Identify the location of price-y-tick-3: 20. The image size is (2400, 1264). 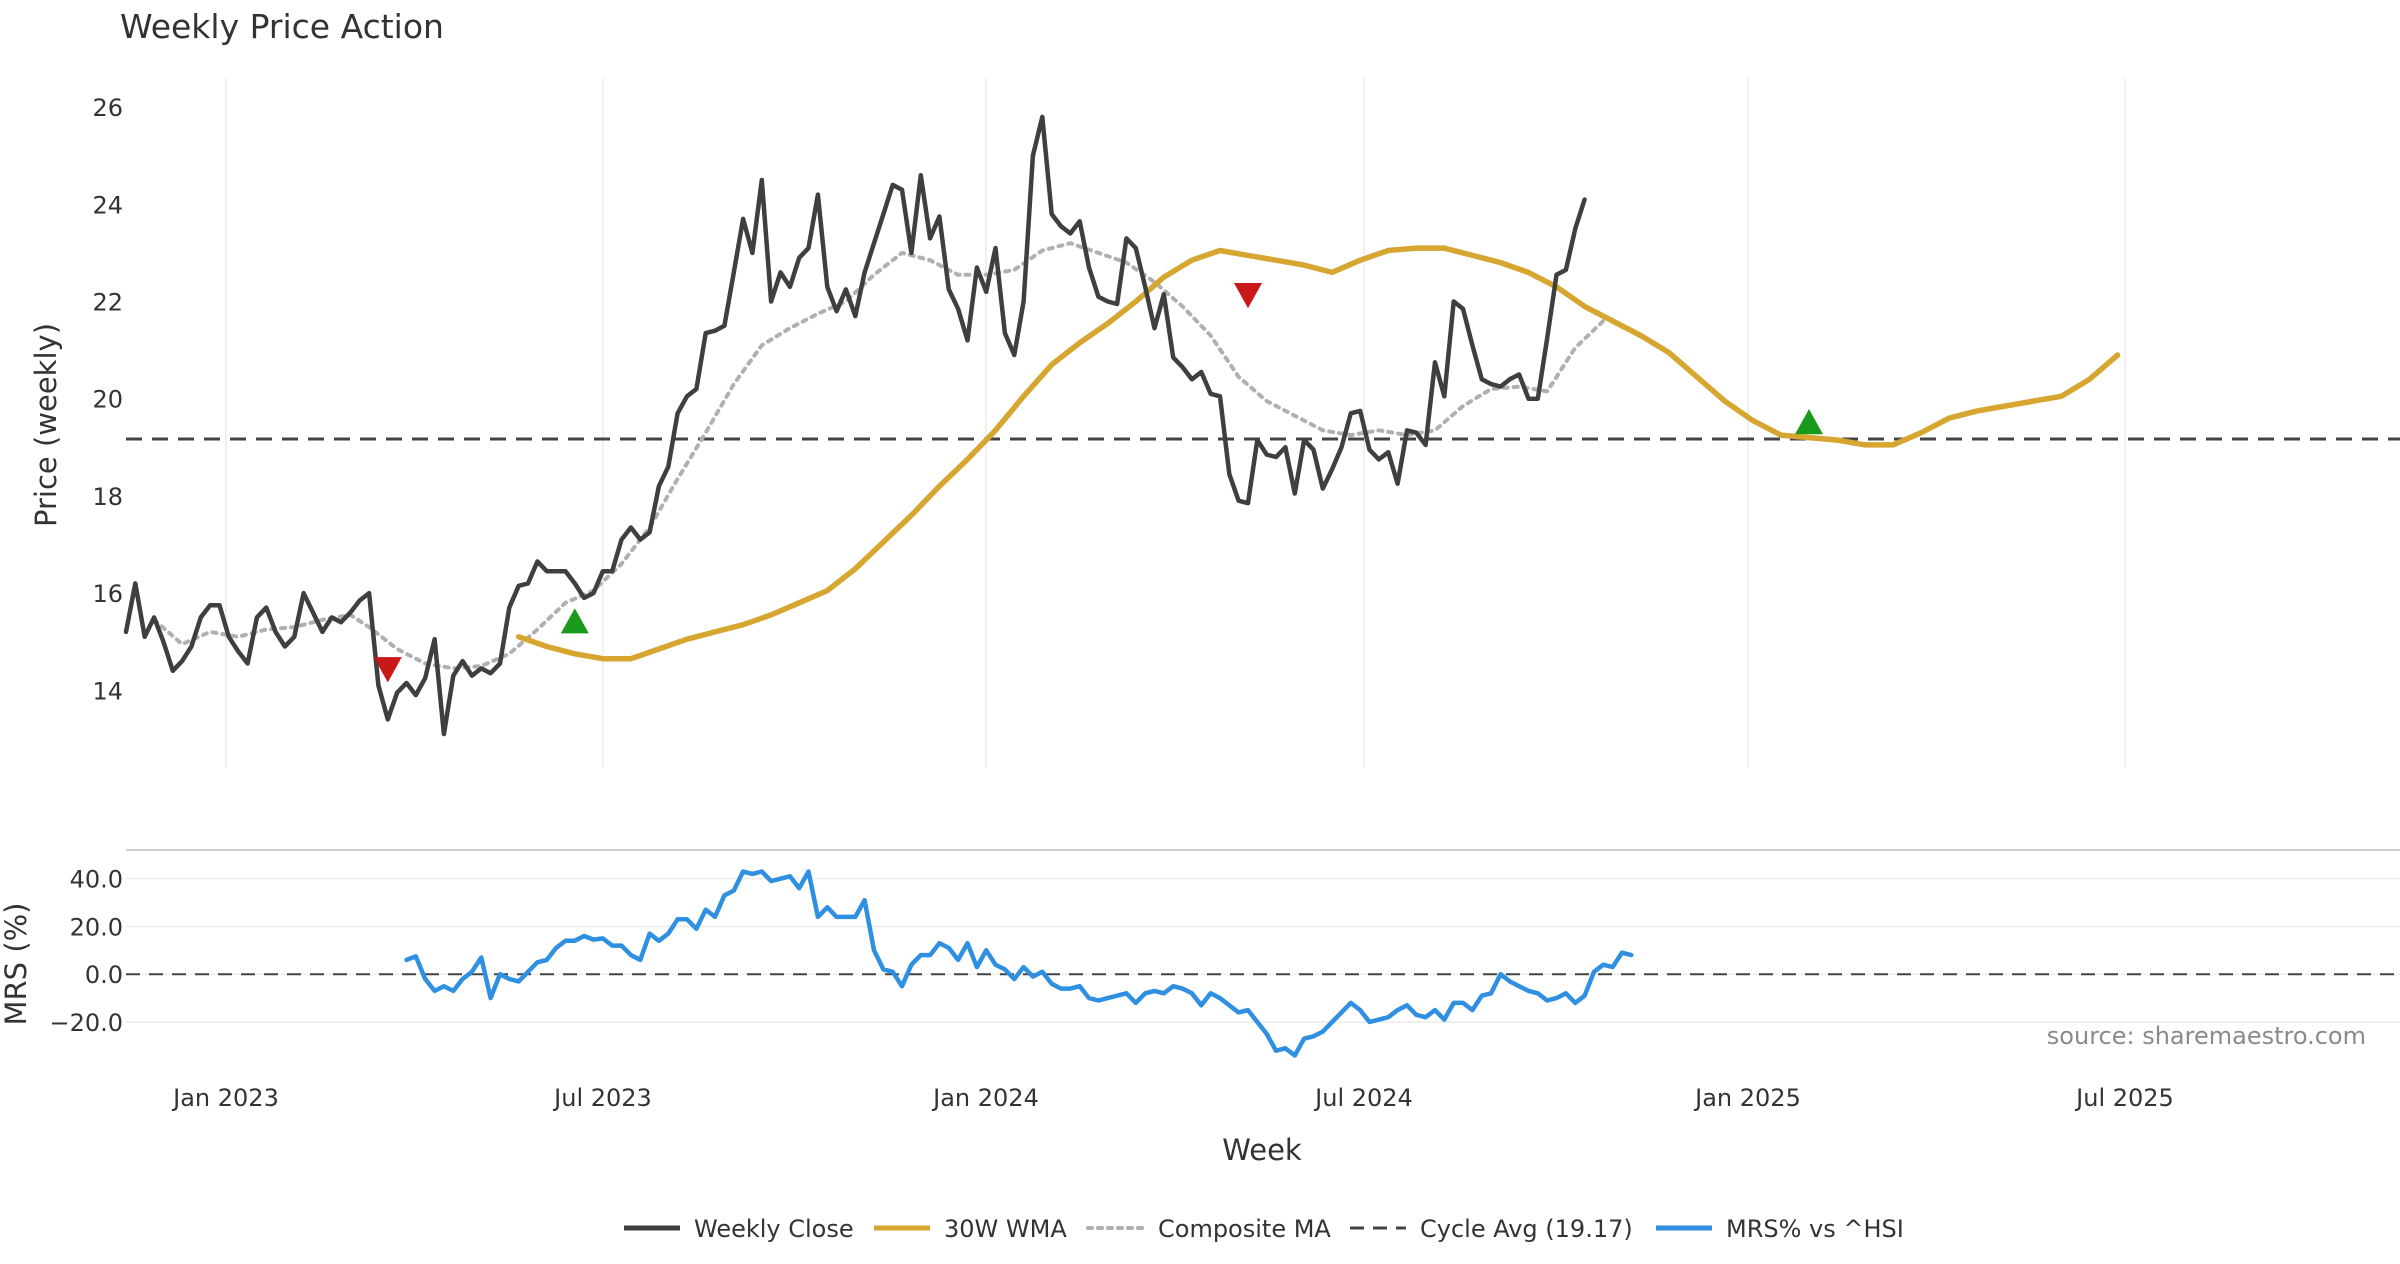
(107, 400).